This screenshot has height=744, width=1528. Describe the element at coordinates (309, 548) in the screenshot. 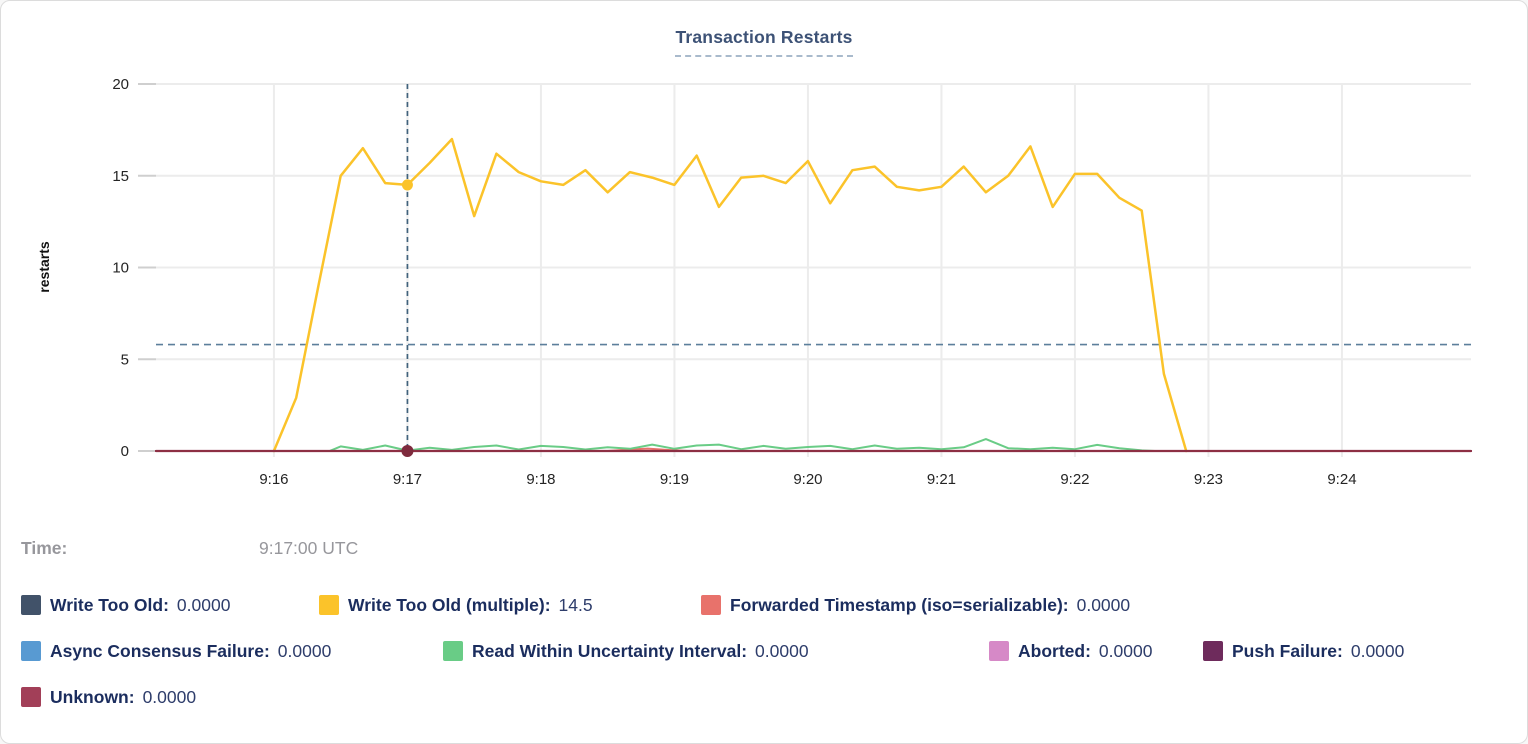

I see `tooltip-time-value: 9:17:00 UTC` at that location.